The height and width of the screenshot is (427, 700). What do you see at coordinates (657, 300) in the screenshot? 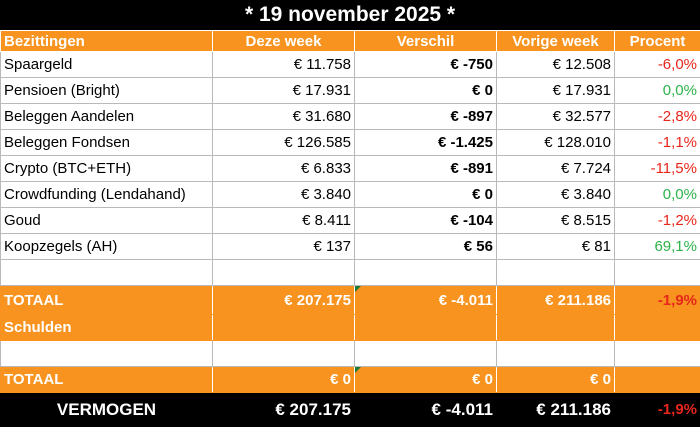
I see `totaal-procent: -1,9%` at bounding box center [657, 300].